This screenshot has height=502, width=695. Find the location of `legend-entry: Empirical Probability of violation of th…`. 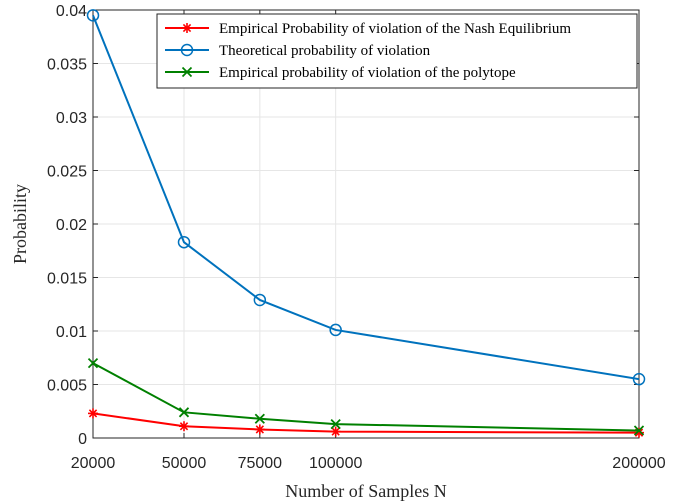

legend-entry: Empirical Probability of violation of th… is located at coordinates (368, 29).